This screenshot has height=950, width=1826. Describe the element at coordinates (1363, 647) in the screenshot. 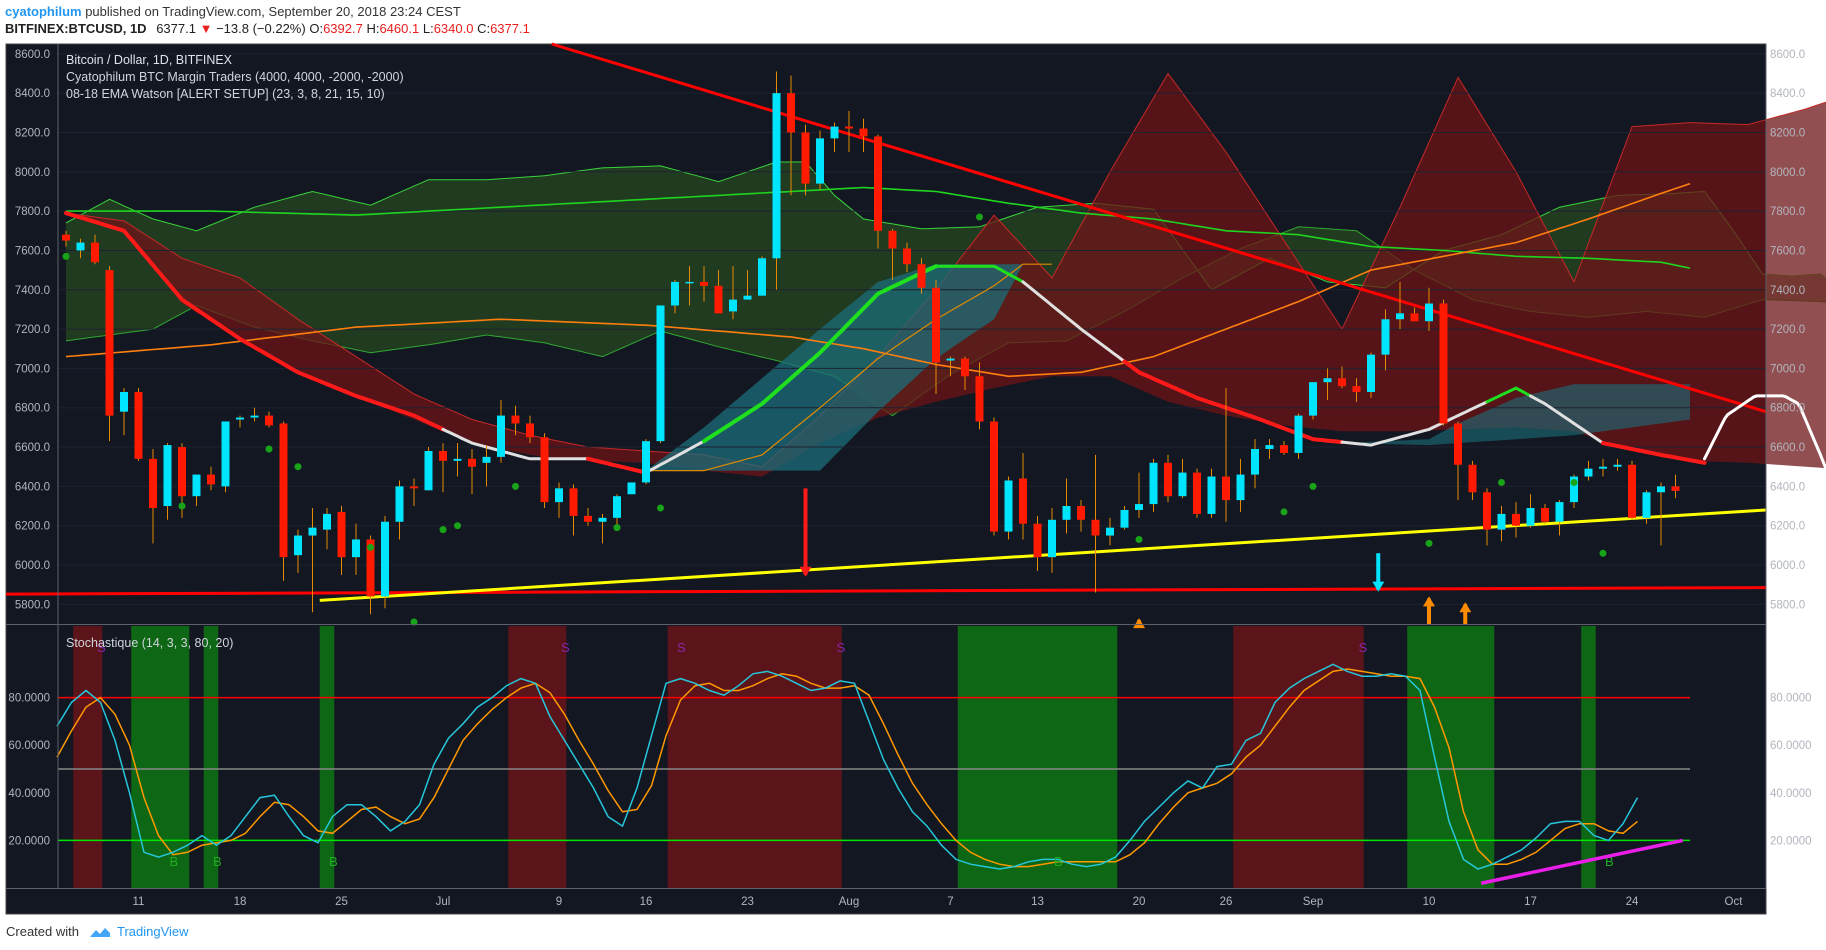

I see `sell-signal-letter: S` at that location.